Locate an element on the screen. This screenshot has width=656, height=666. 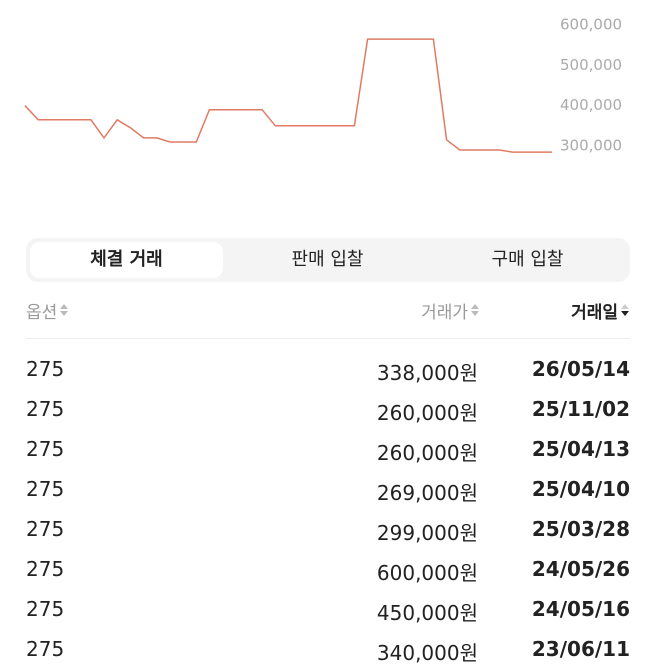
header-text: 옵션 is located at coordinates (42, 313).